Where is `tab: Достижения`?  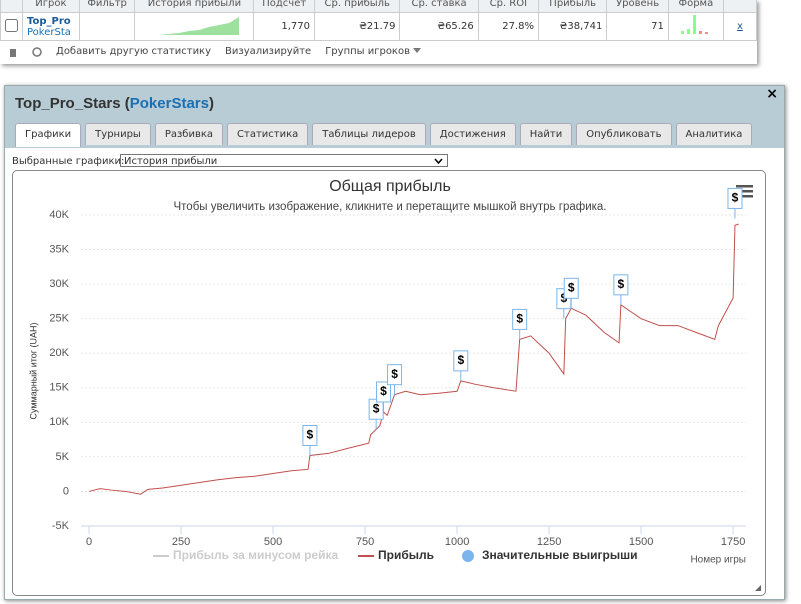 tab: Достижения is located at coordinates (472, 134).